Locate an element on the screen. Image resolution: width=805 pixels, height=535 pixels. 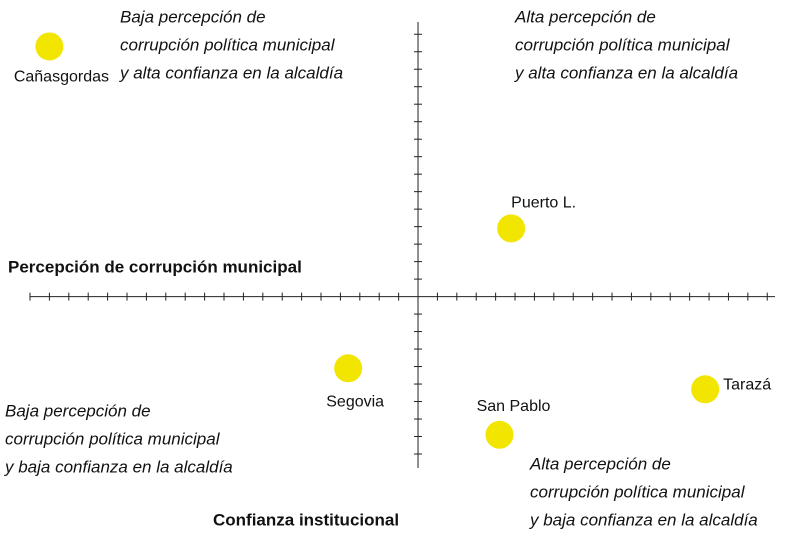
y-axis-label: Confianza institucional is located at coordinates (306, 519).